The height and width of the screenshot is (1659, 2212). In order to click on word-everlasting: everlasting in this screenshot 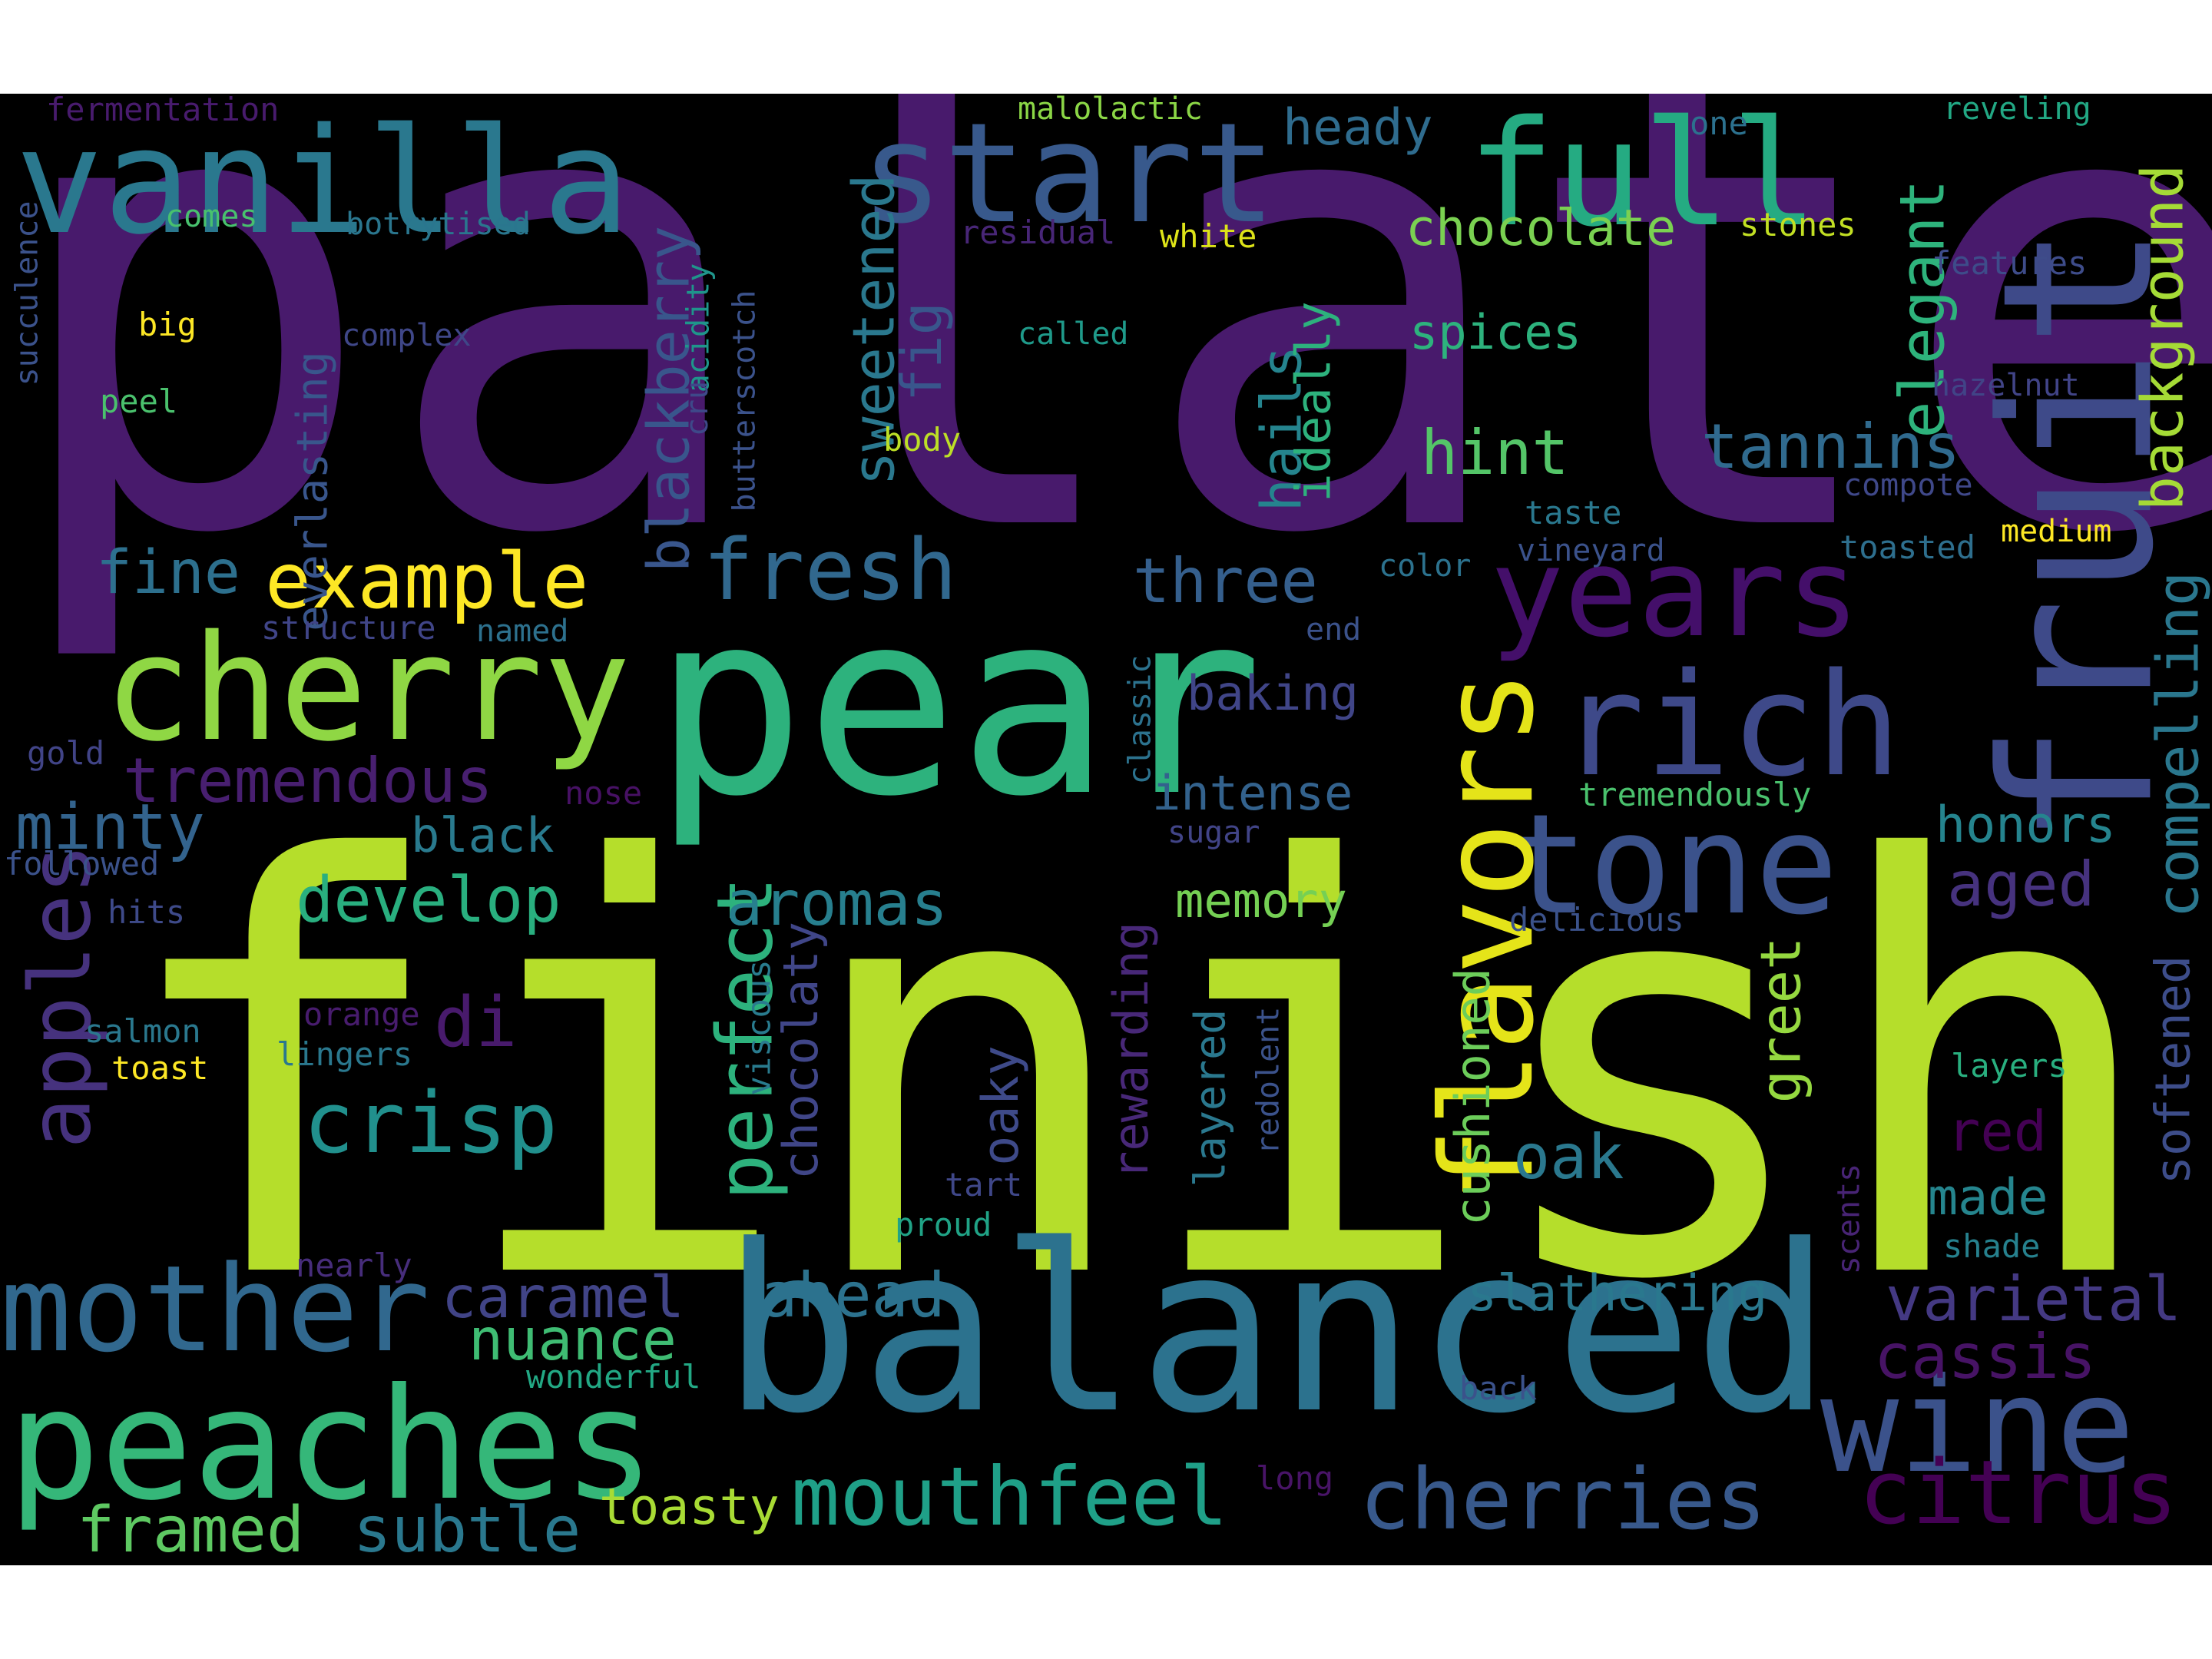, I will do `click(312, 491)`.